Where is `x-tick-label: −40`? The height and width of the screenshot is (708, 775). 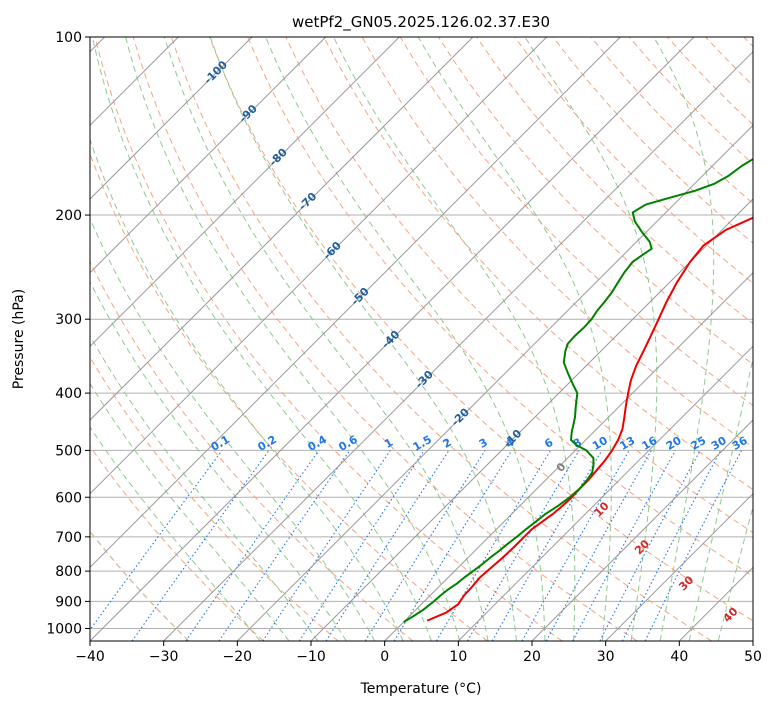 x-tick-label: −40 is located at coordinates (90, 657).